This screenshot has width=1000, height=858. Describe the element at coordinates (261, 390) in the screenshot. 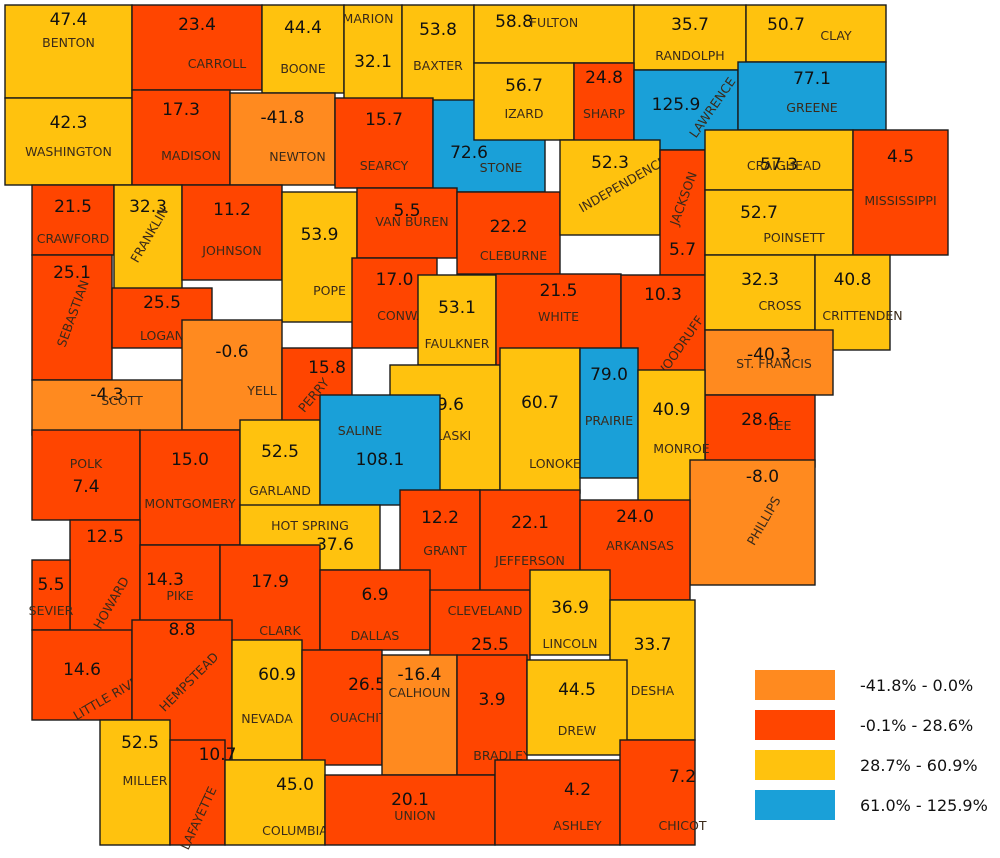

I see `county-name-yell: YELL` at that location.